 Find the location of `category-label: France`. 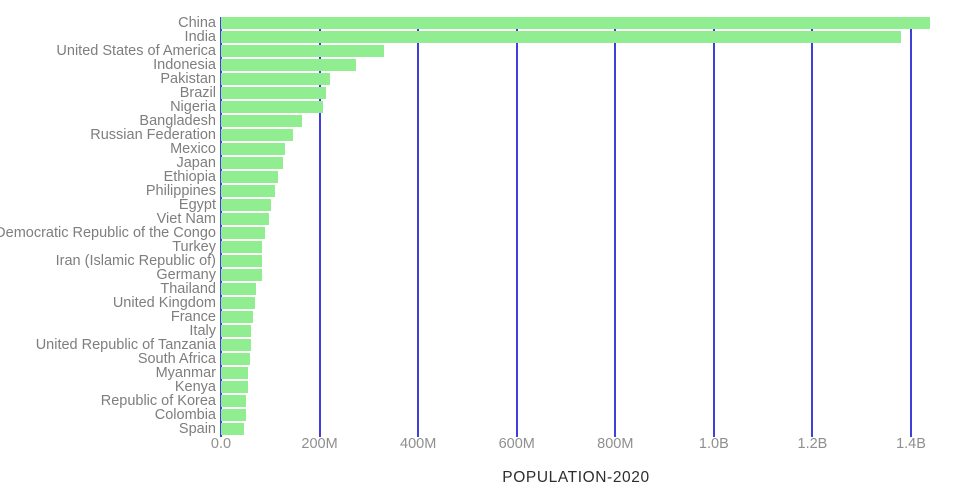

category-label: France is located at coordinates (193, 317).